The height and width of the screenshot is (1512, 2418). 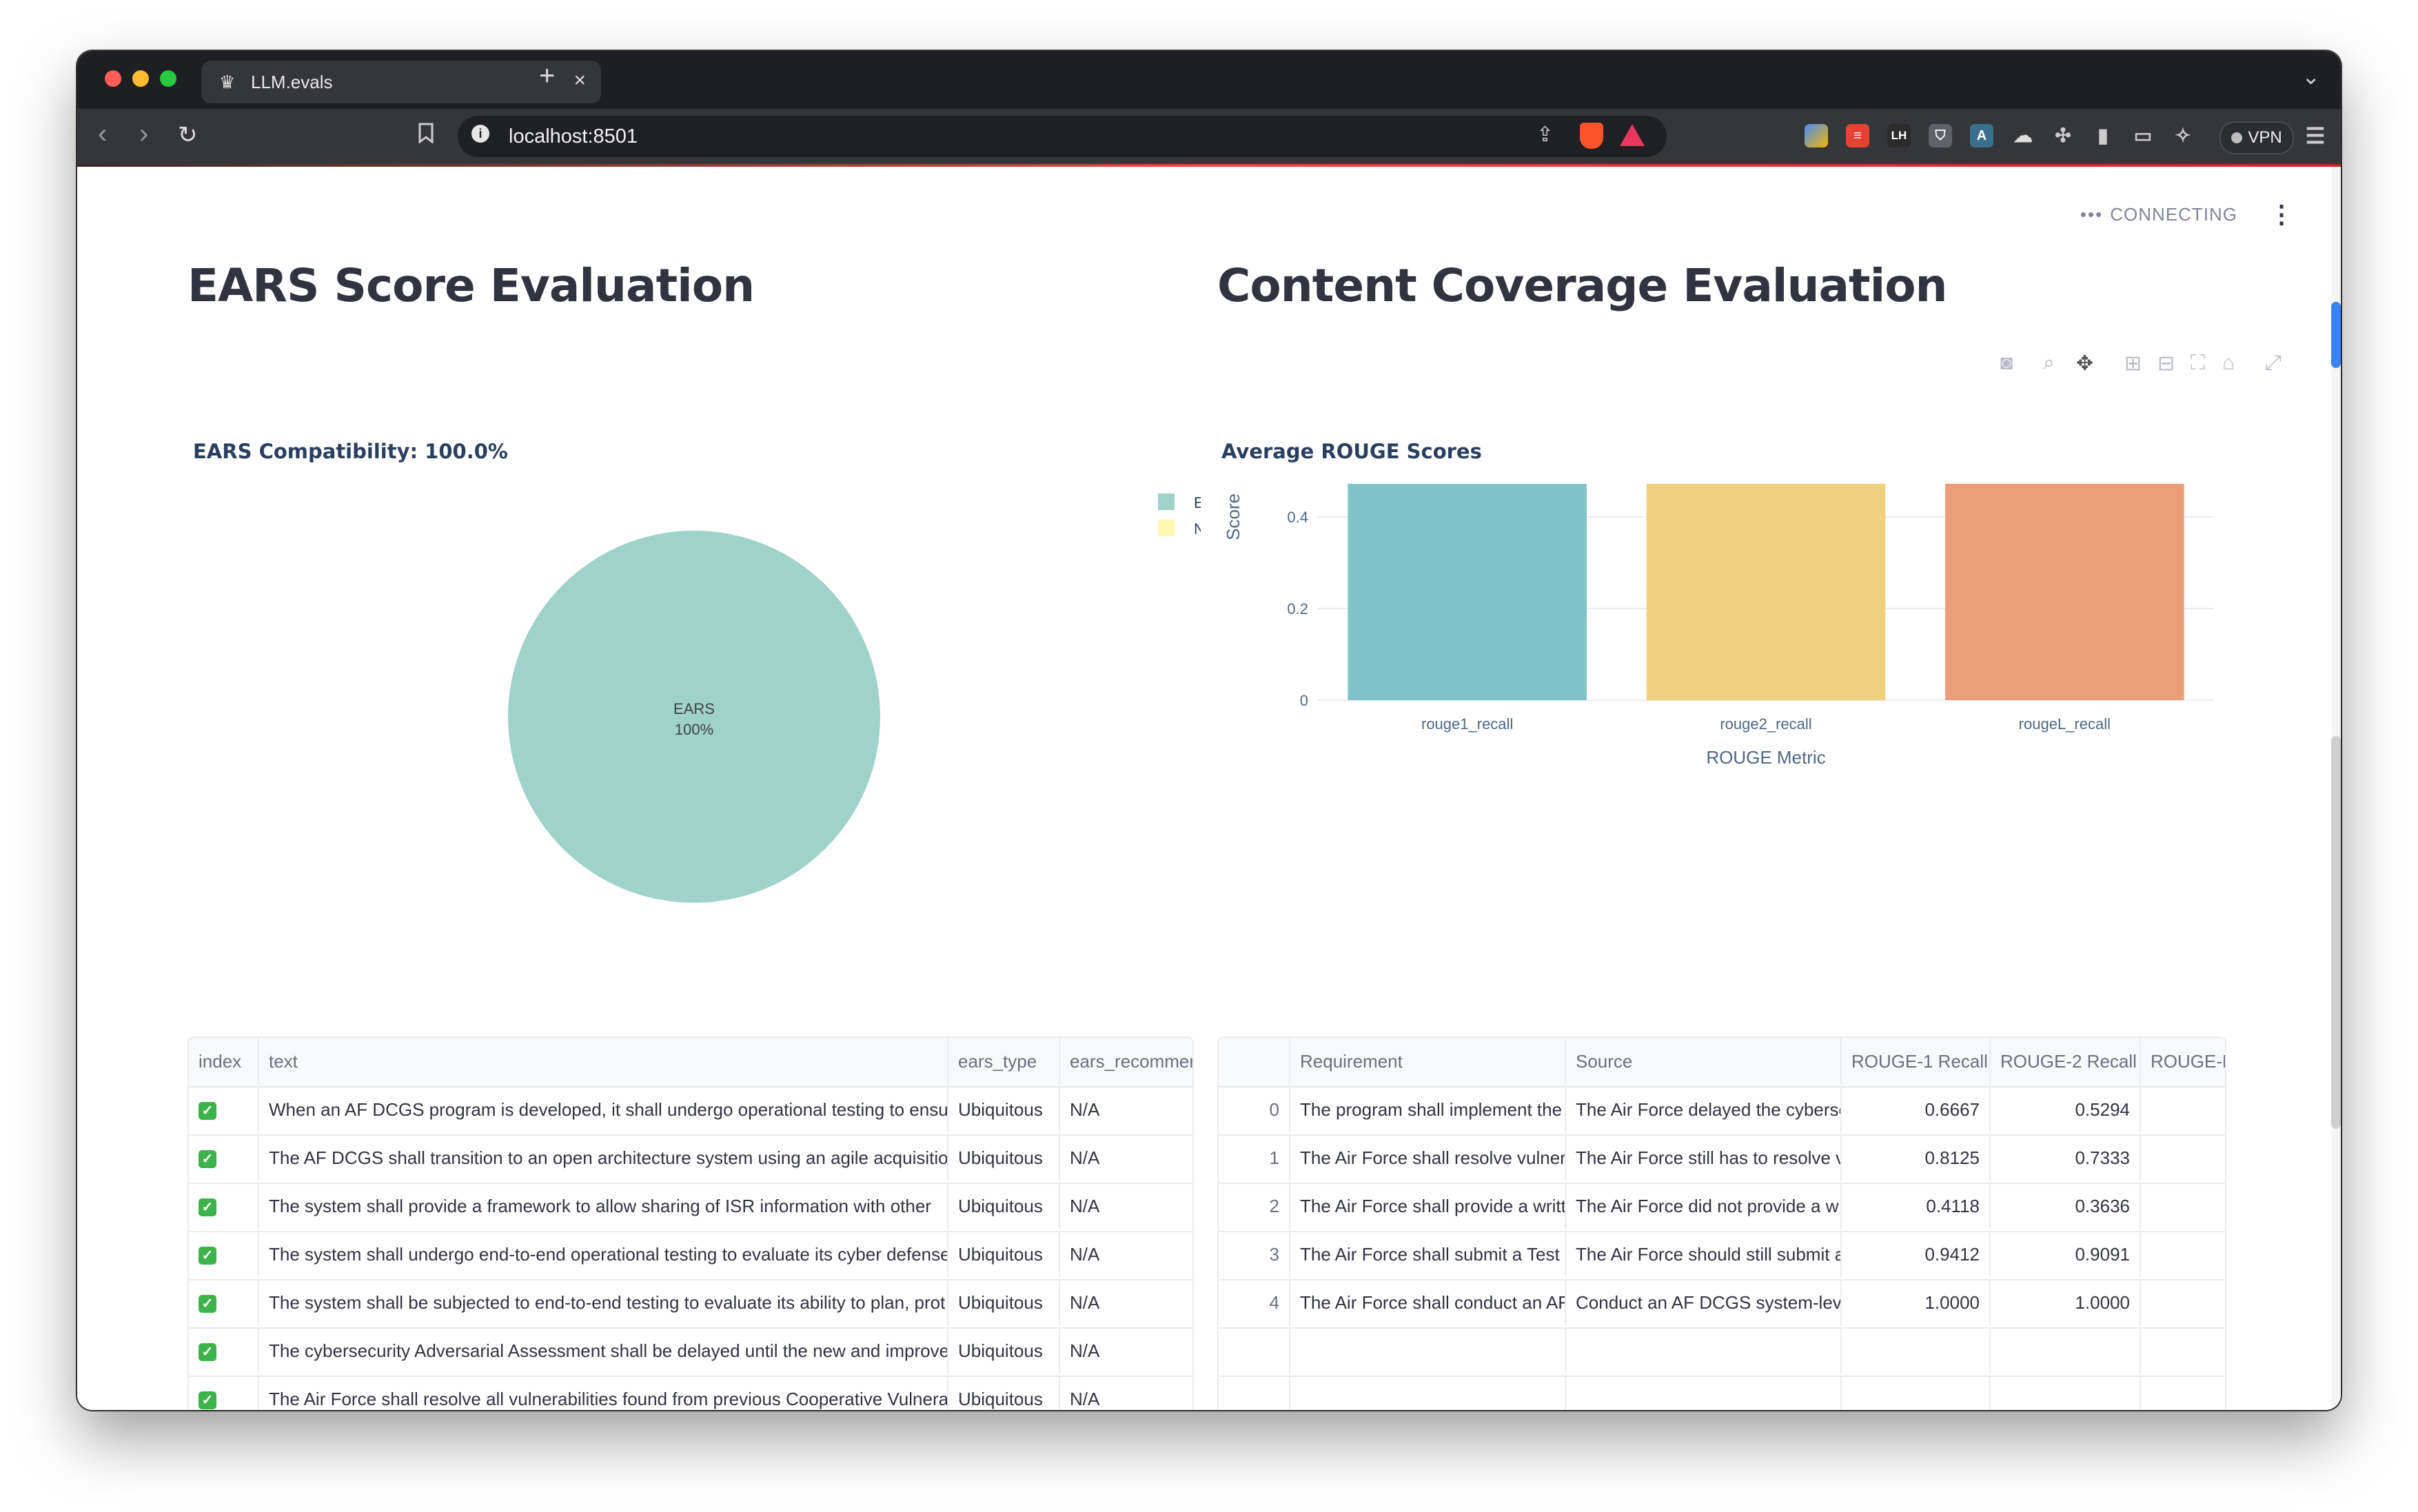 I want to click on col-header-ears-recommendation: ears_recommen, so click(x=1131, y=1062).